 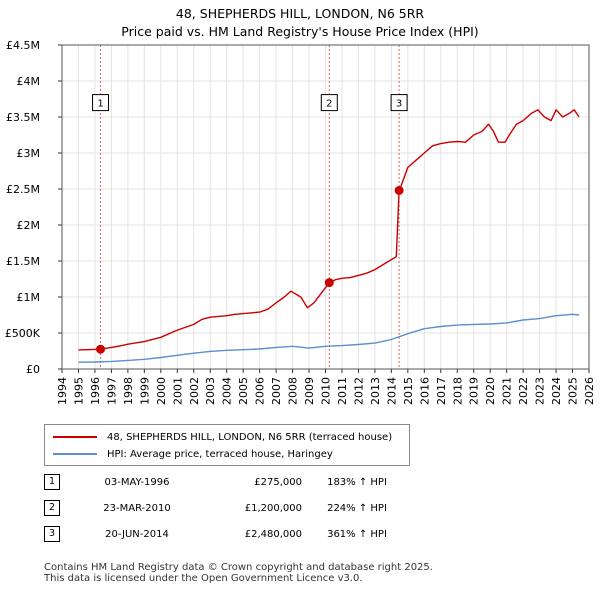 What do you see at coordinates (408, 391) in the screenshot?
I see `x-tick-label: 2015` at bounding box center [408, 391].